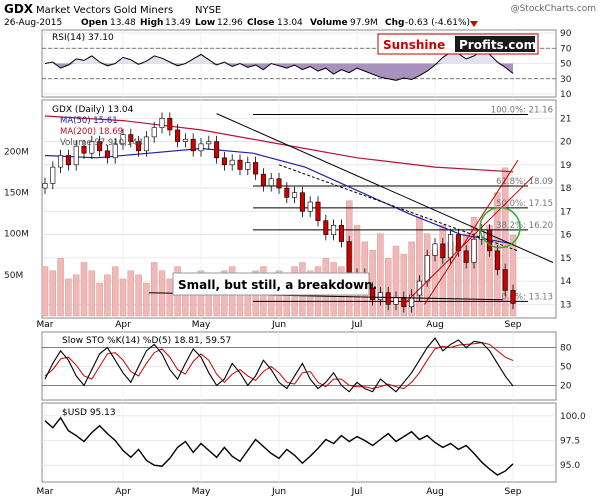  What do you see at coordinates (414, 45) in the screenshot?
I see `logo-left-text: Sunshine` at bounding box center [414, 45].